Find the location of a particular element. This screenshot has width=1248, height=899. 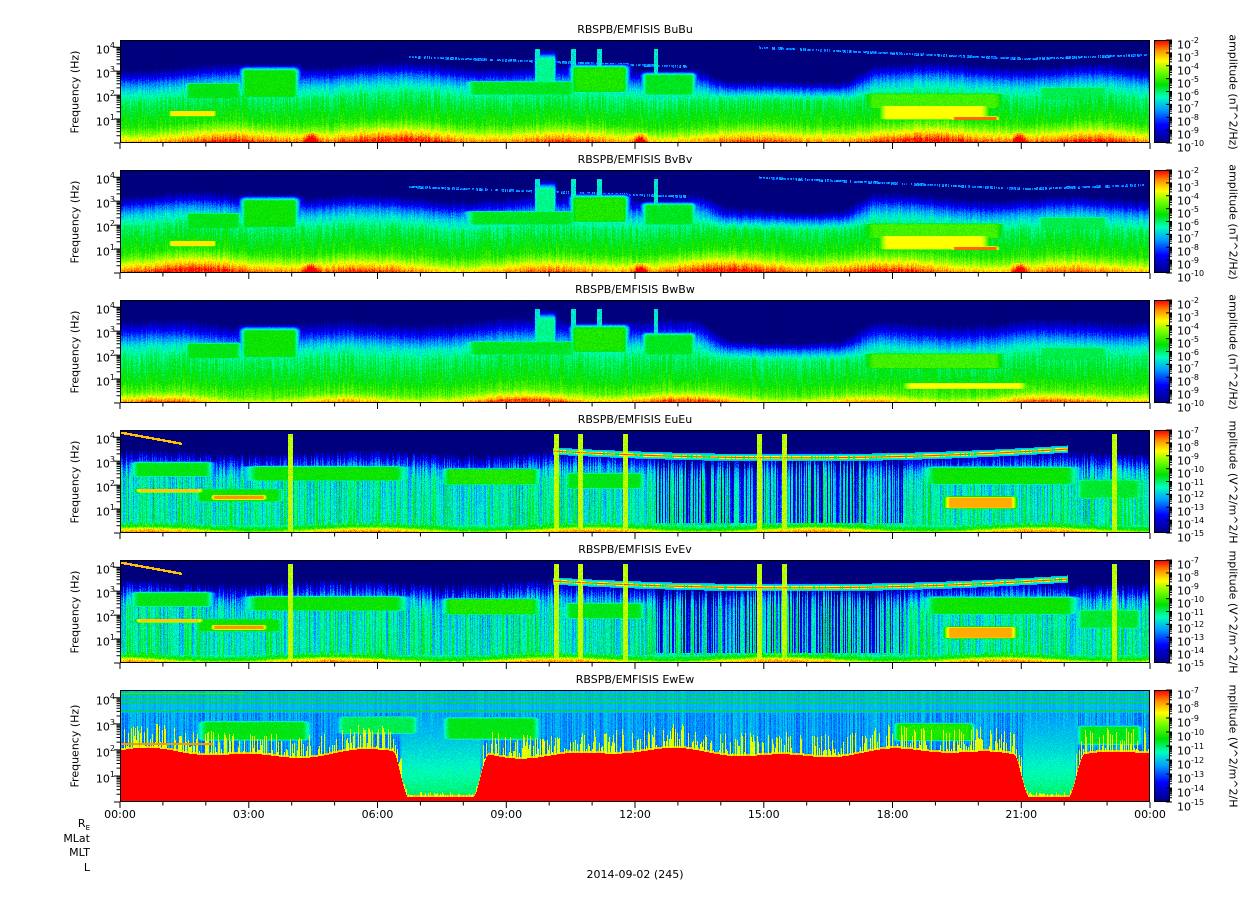

panel-title: RBSPB/EMFISIS BuBu is located at coordinates (635, 29).